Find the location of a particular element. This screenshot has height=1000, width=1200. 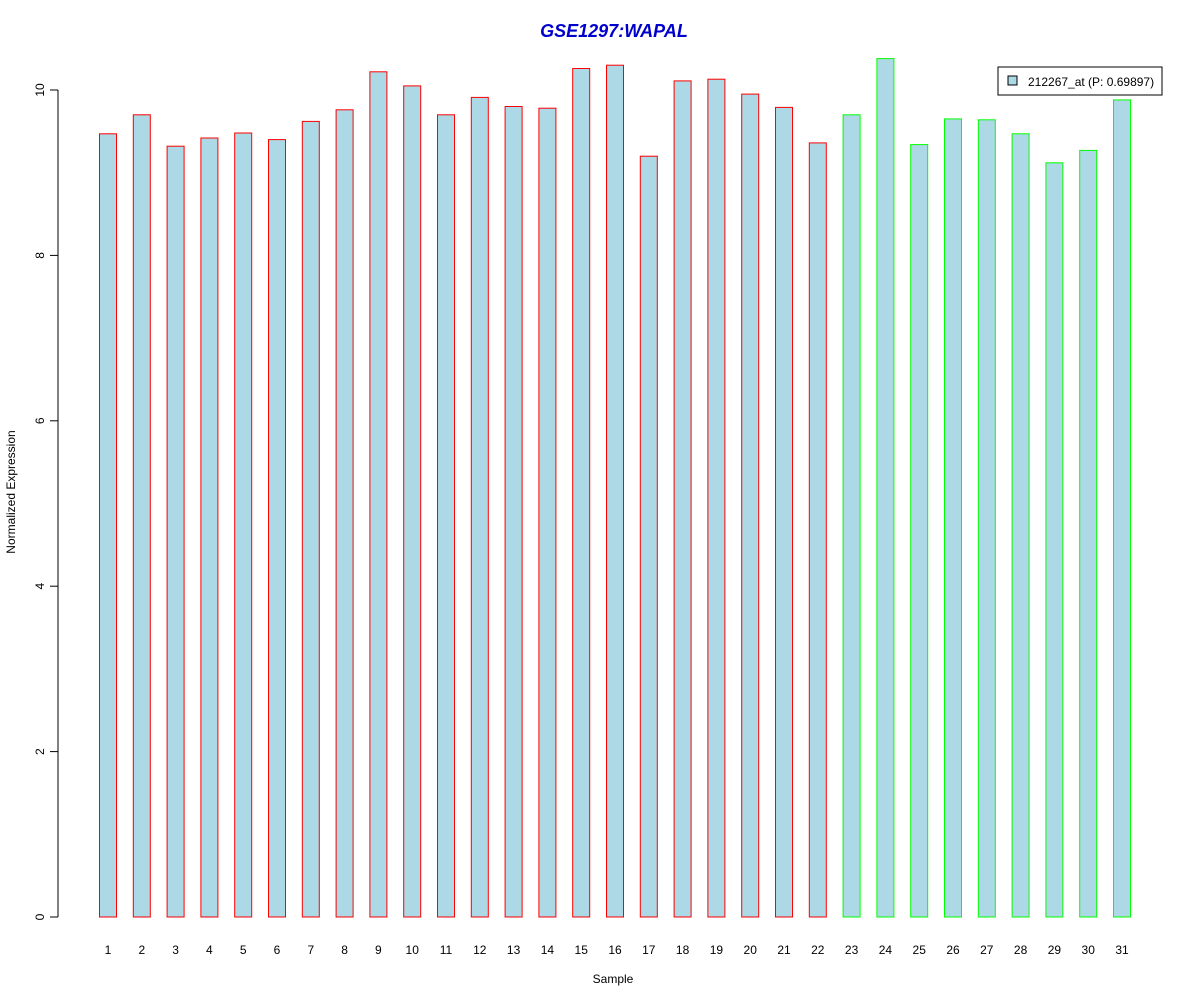

x-tick-label: 18 is located at coordinates (683, 950).